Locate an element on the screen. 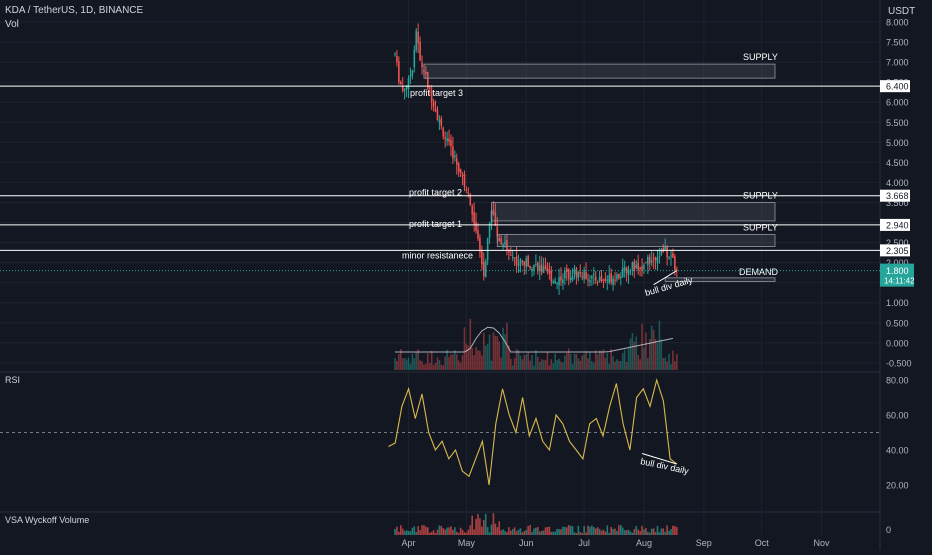 The image size is (932, 555). current-price-tag is located at coordinates (897, 275).